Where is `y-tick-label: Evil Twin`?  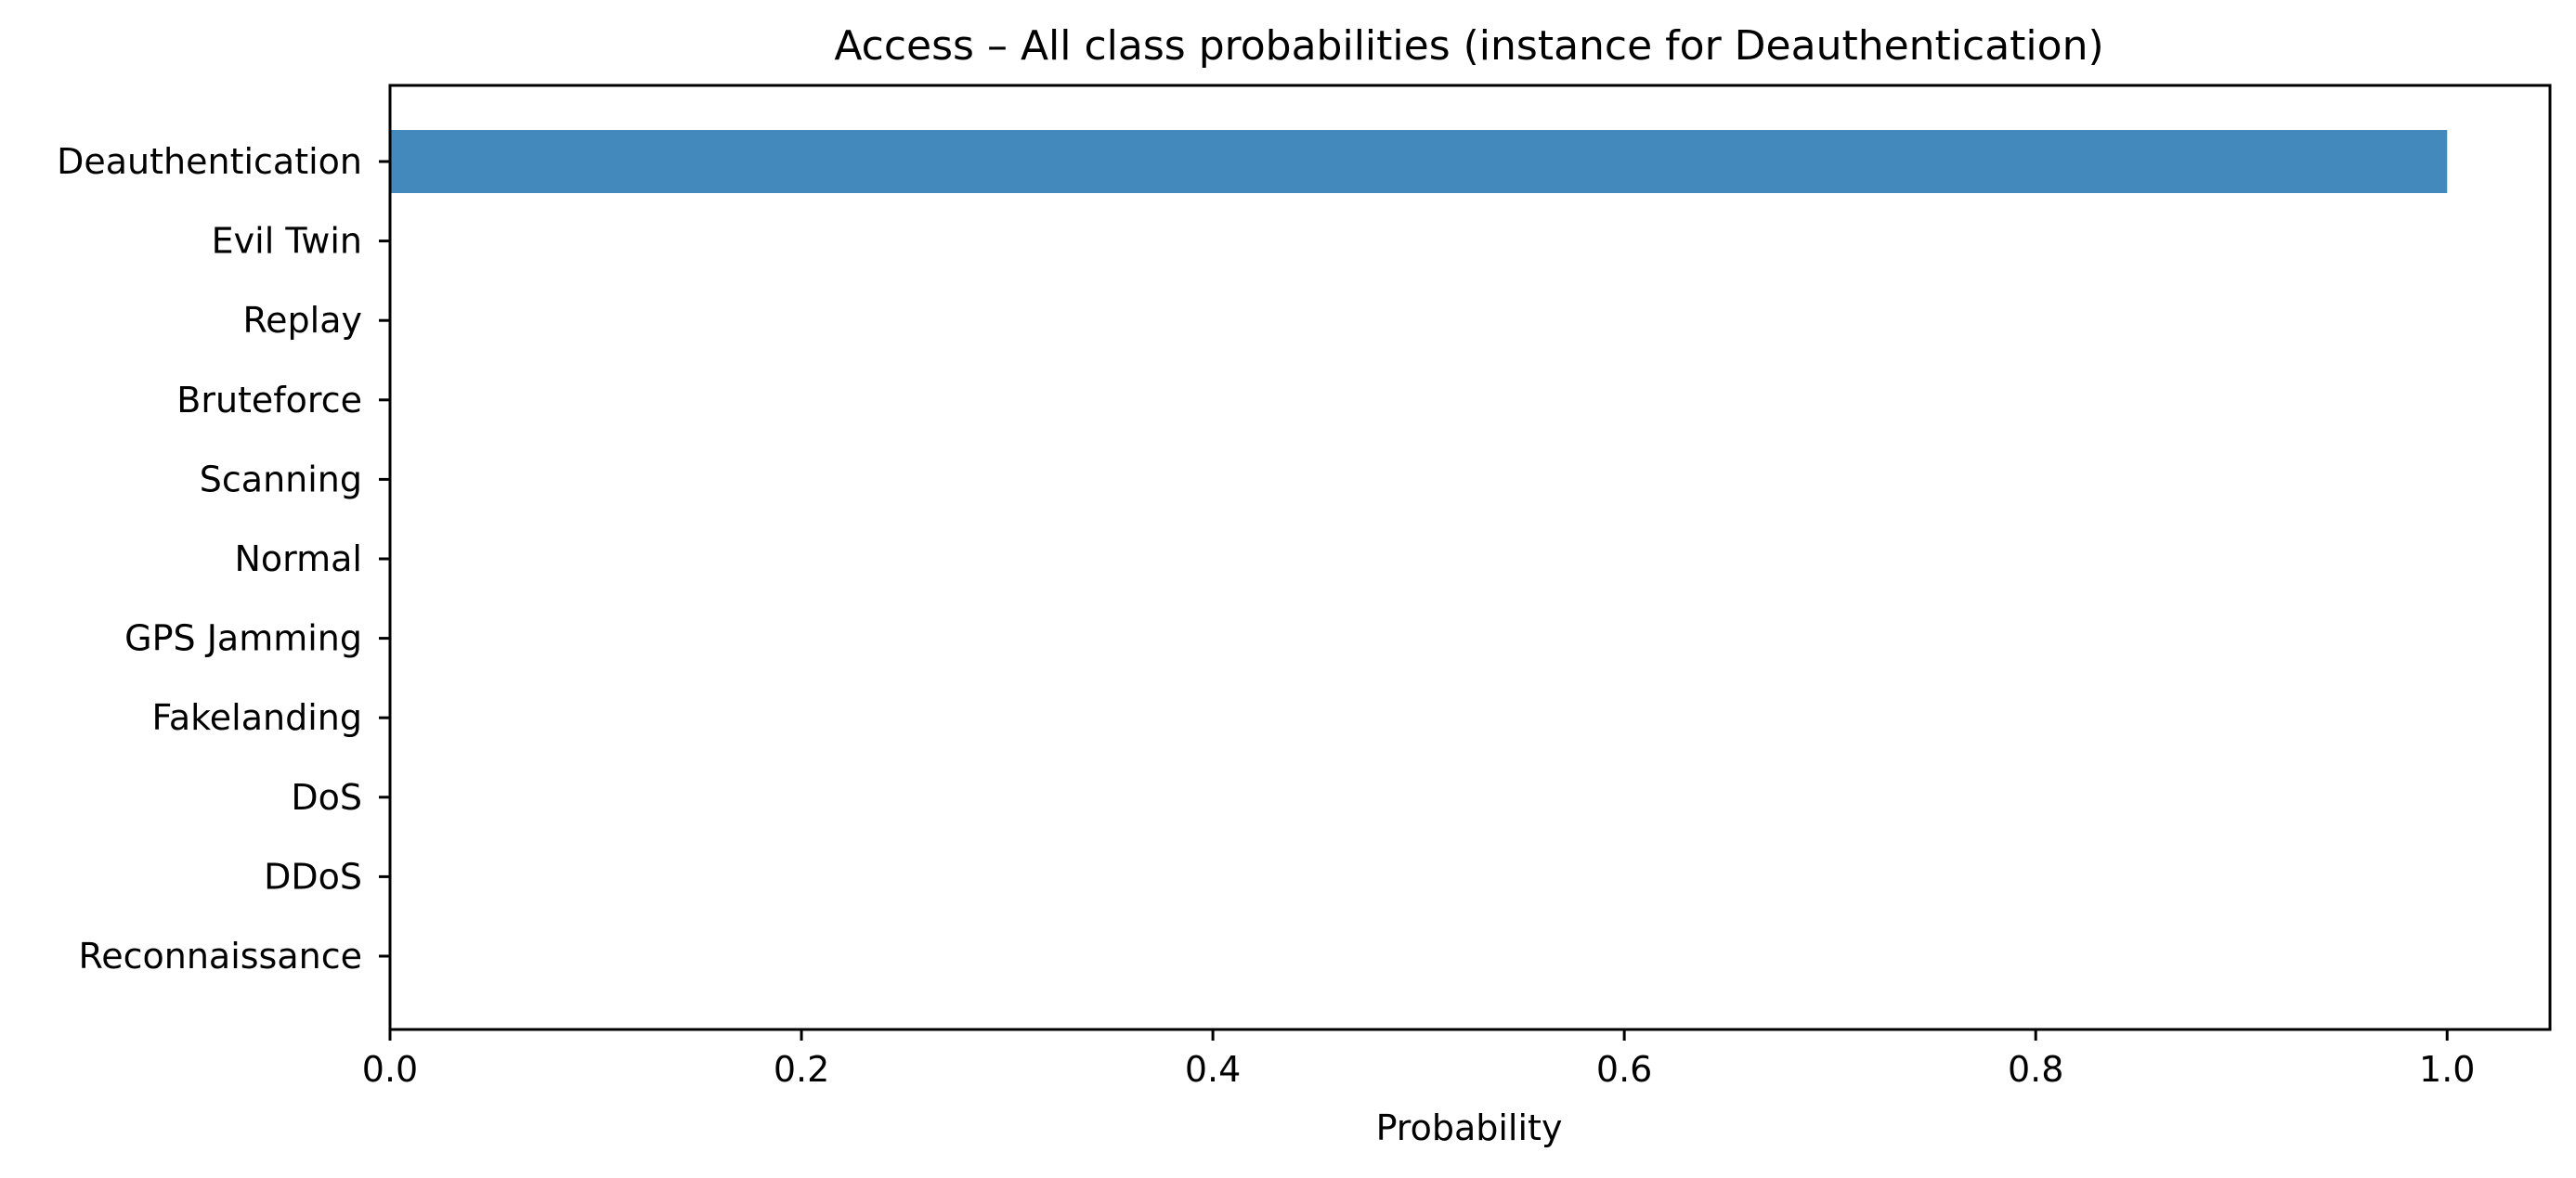
y-tick-label: Evil Twin is located at coordinates (287, 241).